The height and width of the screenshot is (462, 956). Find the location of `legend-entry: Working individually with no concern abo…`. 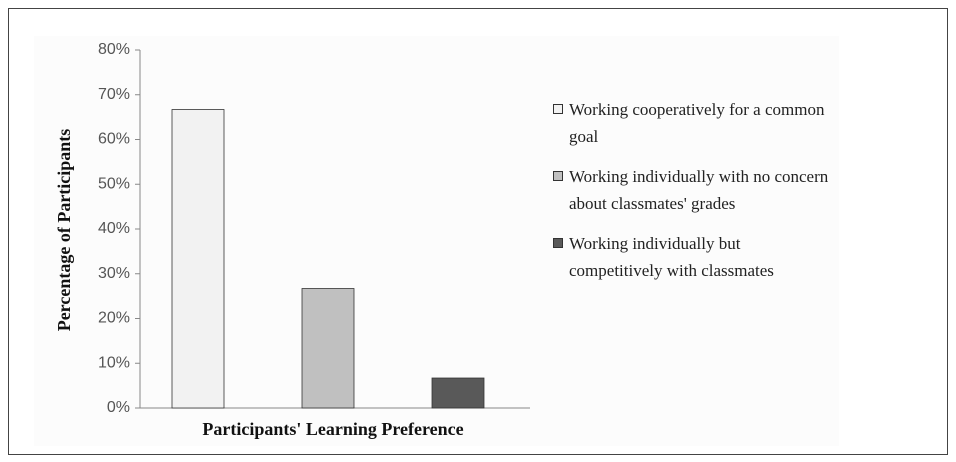

legend-entry: Working individually with no concern abo… is located at coordinates (695, 190).